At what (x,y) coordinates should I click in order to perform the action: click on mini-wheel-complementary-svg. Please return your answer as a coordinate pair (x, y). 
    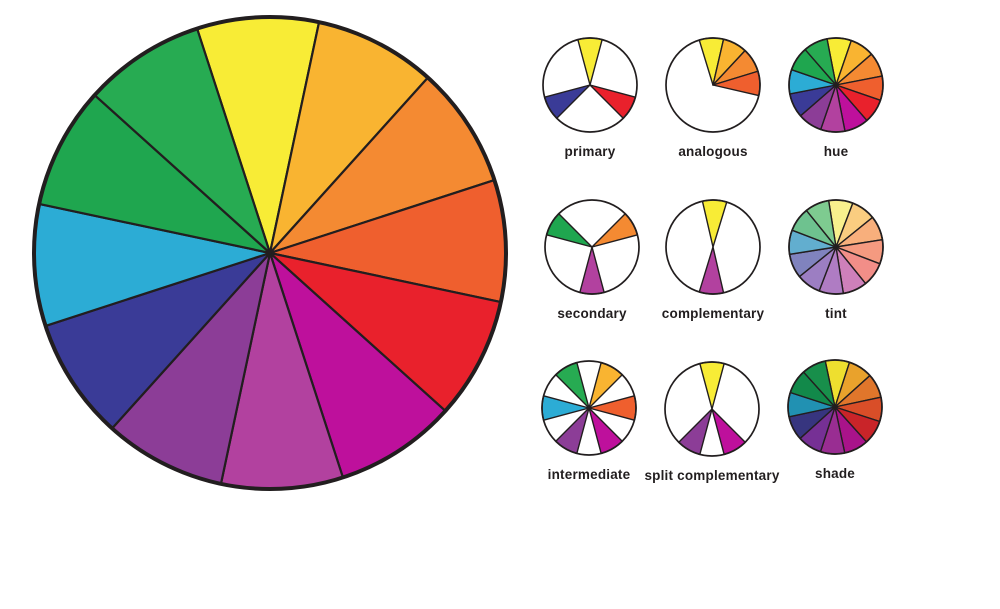
    Looking at the image, I should click on (713, 247).